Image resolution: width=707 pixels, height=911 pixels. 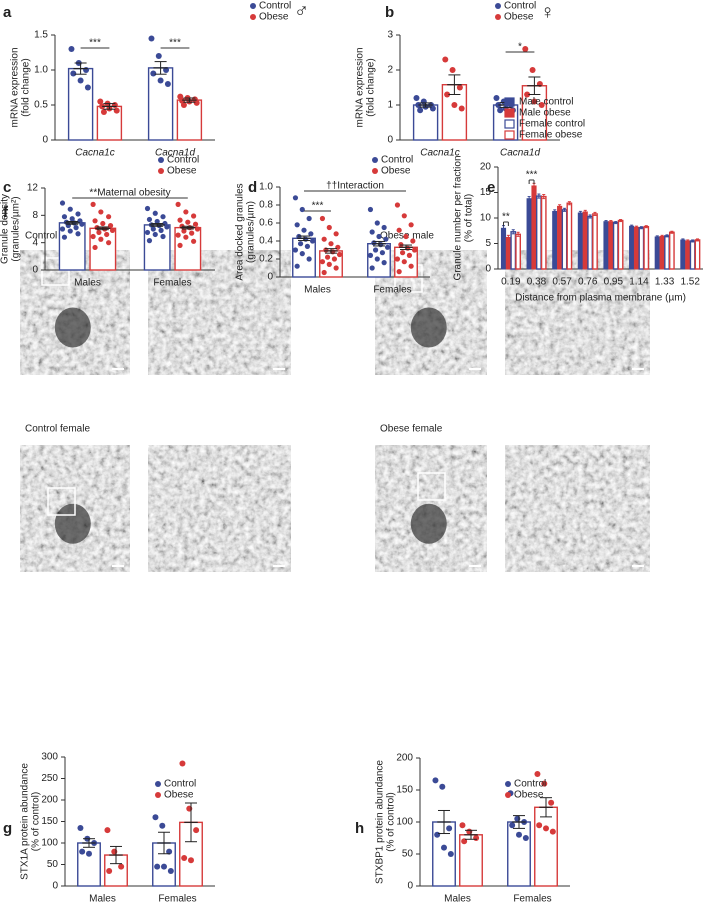 I want to click on inset-box, so click(x=431, y=486).